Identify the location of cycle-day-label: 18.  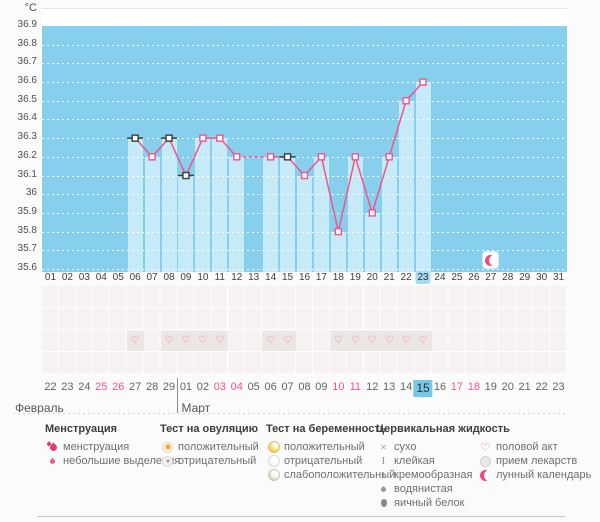
(338, 277).